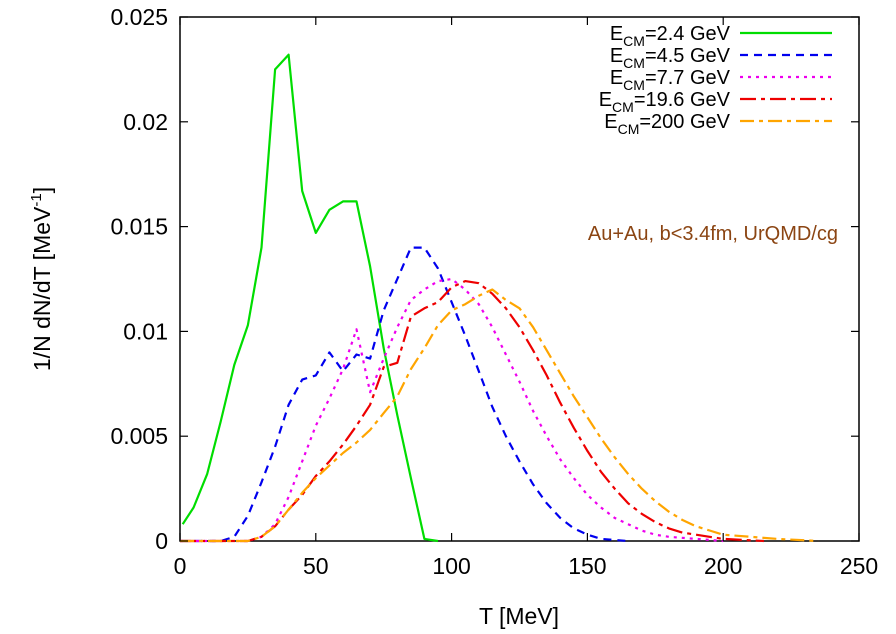 This screenshot has width=896, height=634. Describe the element at coordinates (688, 34) in the screenshot. I see `legend-label-rest: =2.4 GeV` at that location.